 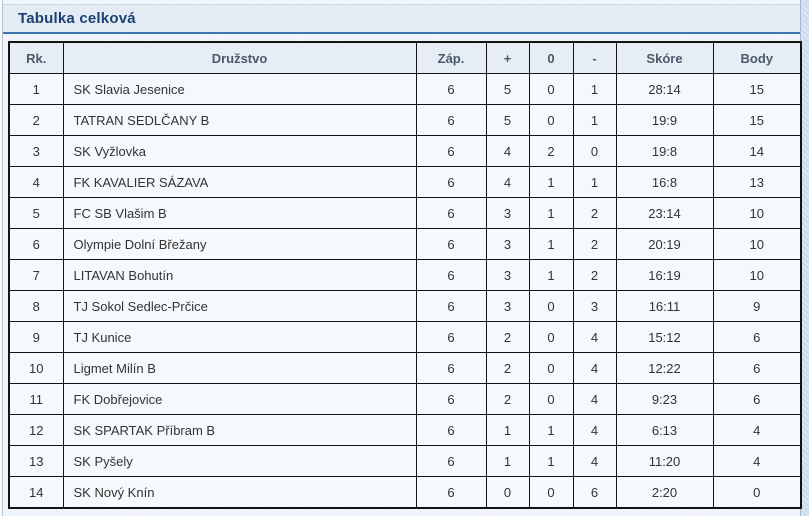 I want to click on points-cell: 14, so click(x=757, y=151).